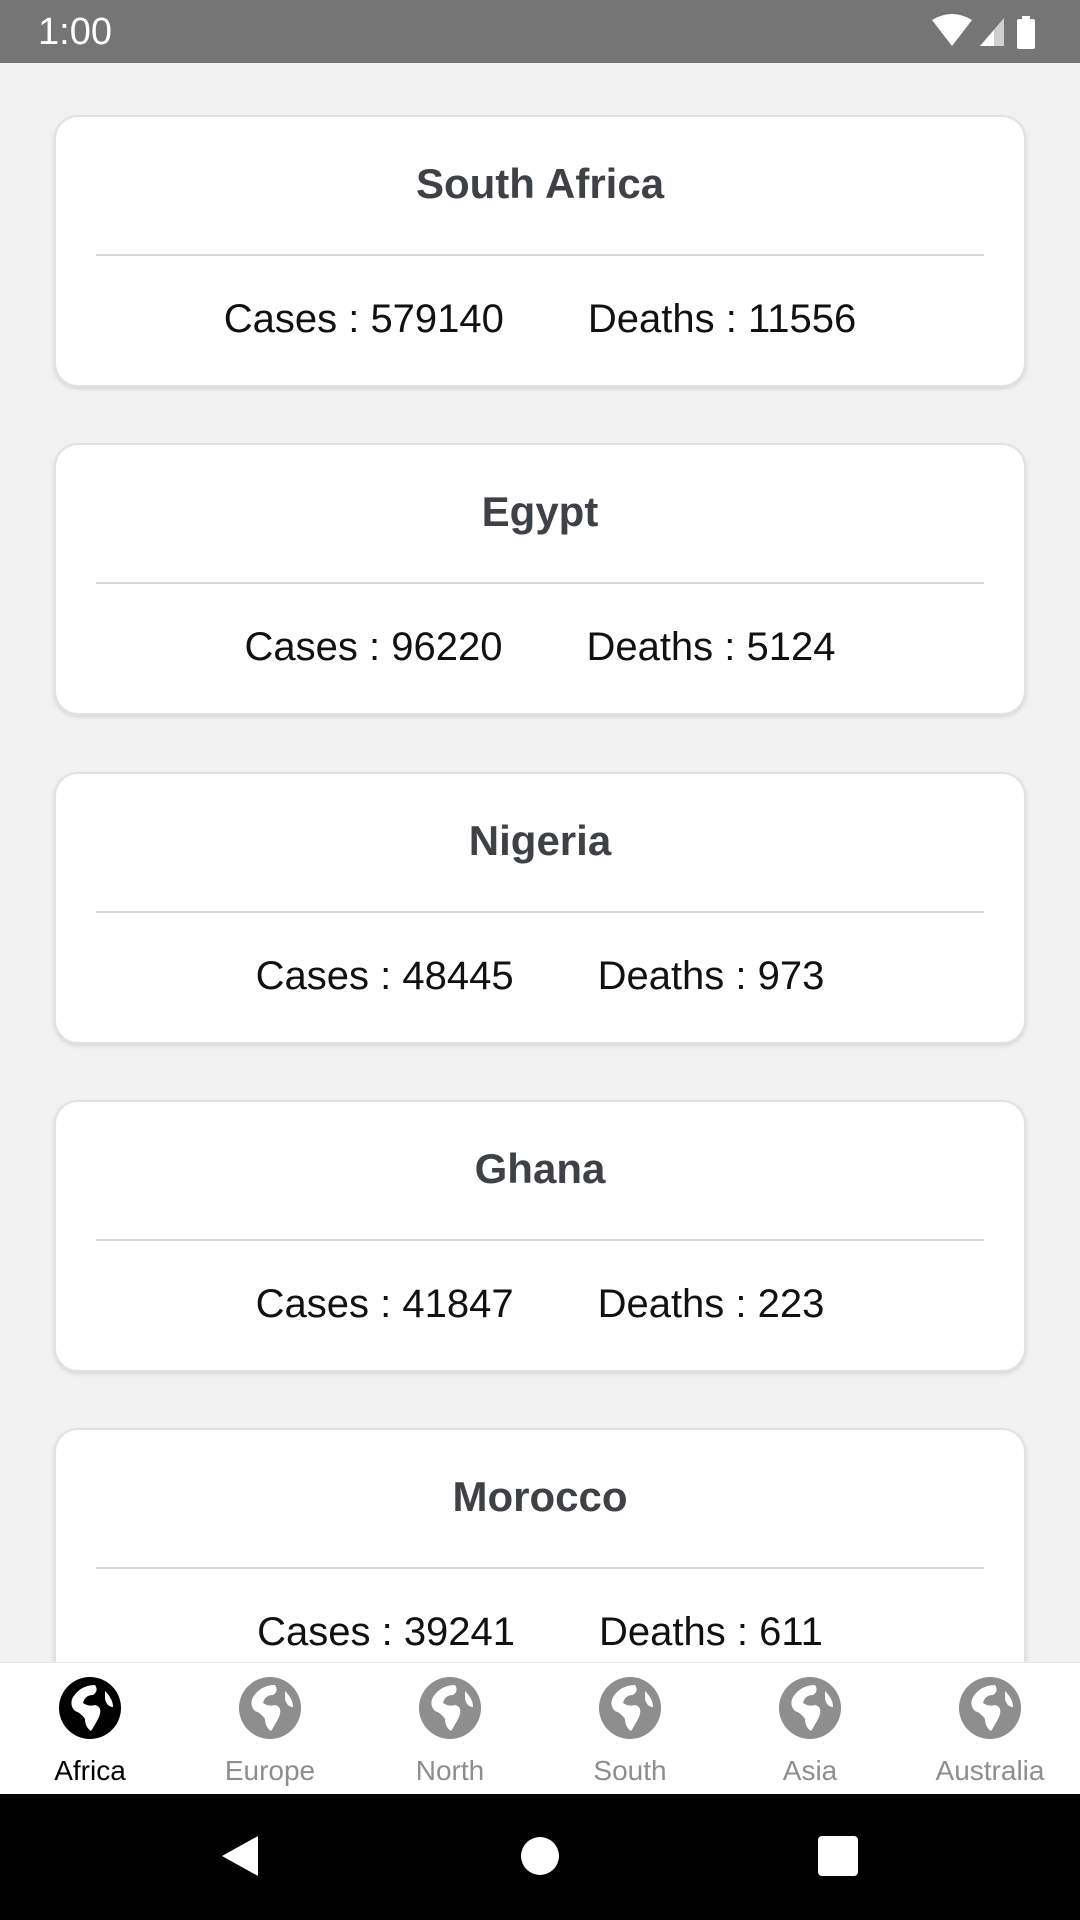 Image resolution: width=1080 pixels, height=1920 pixels. I want to click on nav-label: South, so click(630, 1770).